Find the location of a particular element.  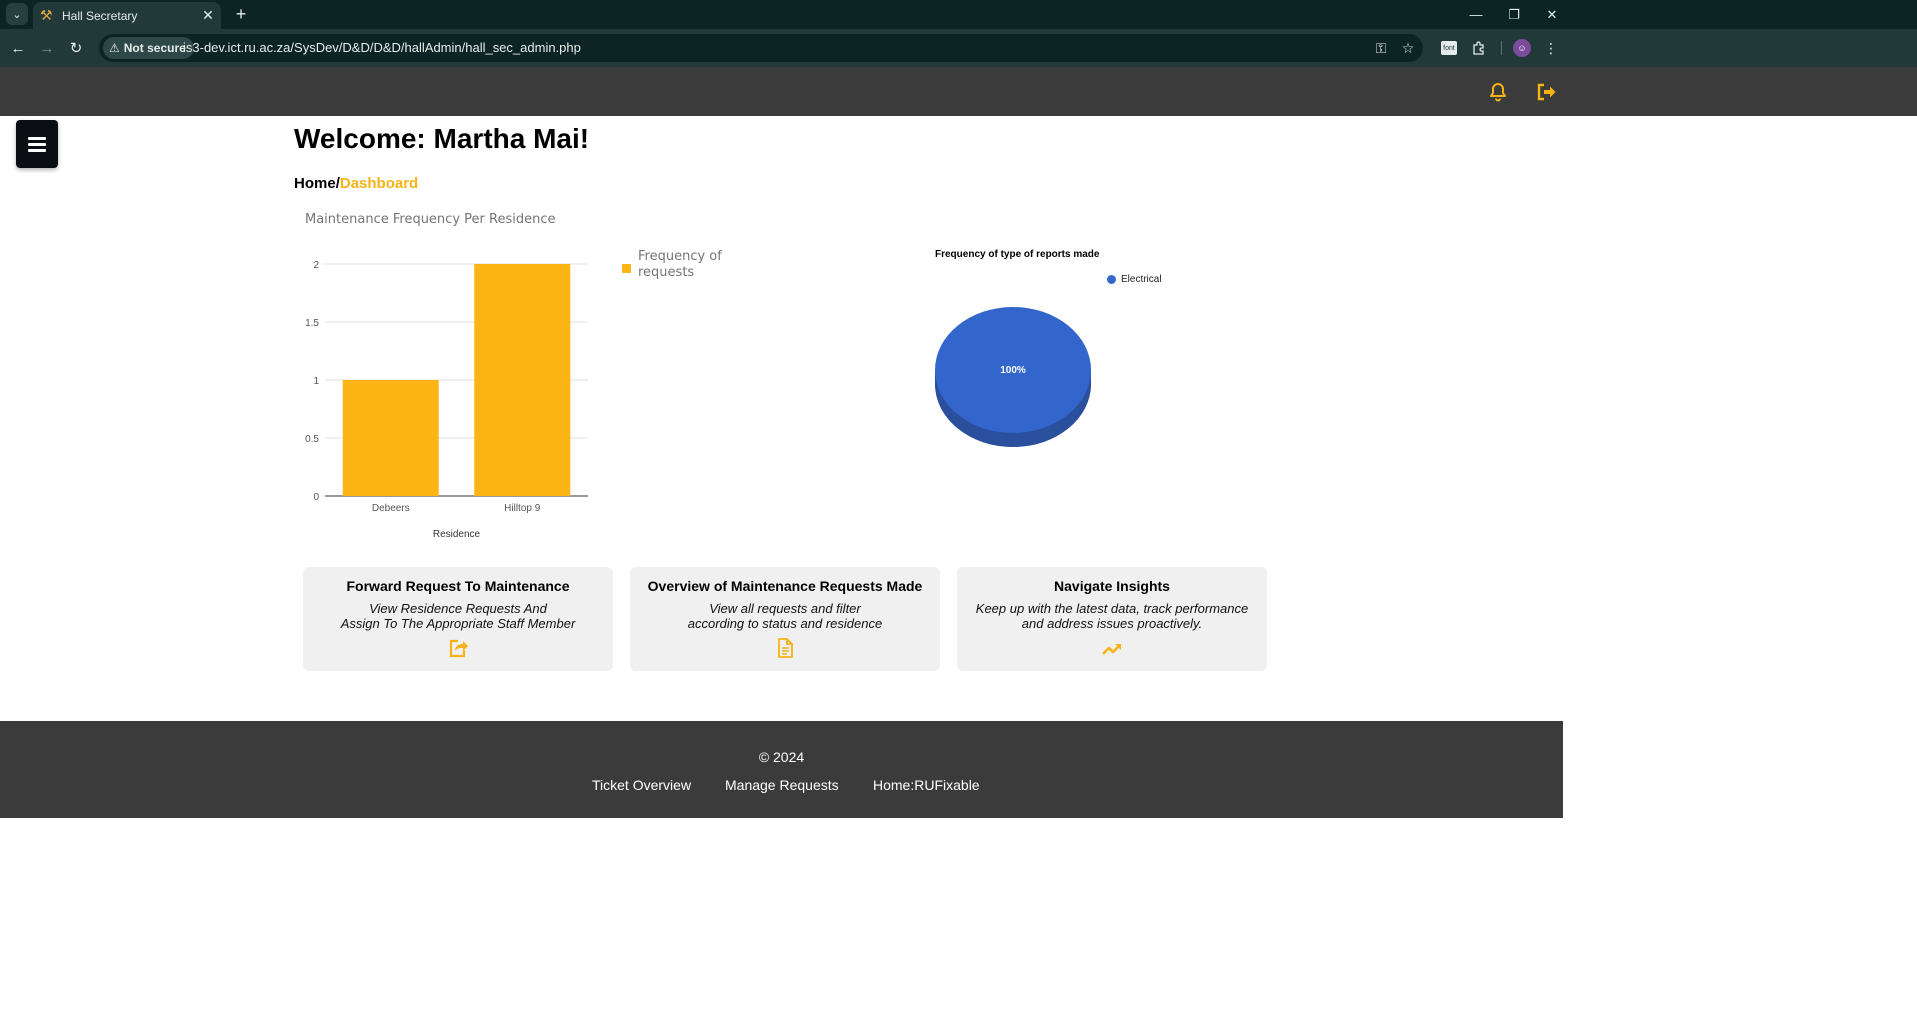

browser-menu-icon: ⋮ is located at coordinates (1551, 47).